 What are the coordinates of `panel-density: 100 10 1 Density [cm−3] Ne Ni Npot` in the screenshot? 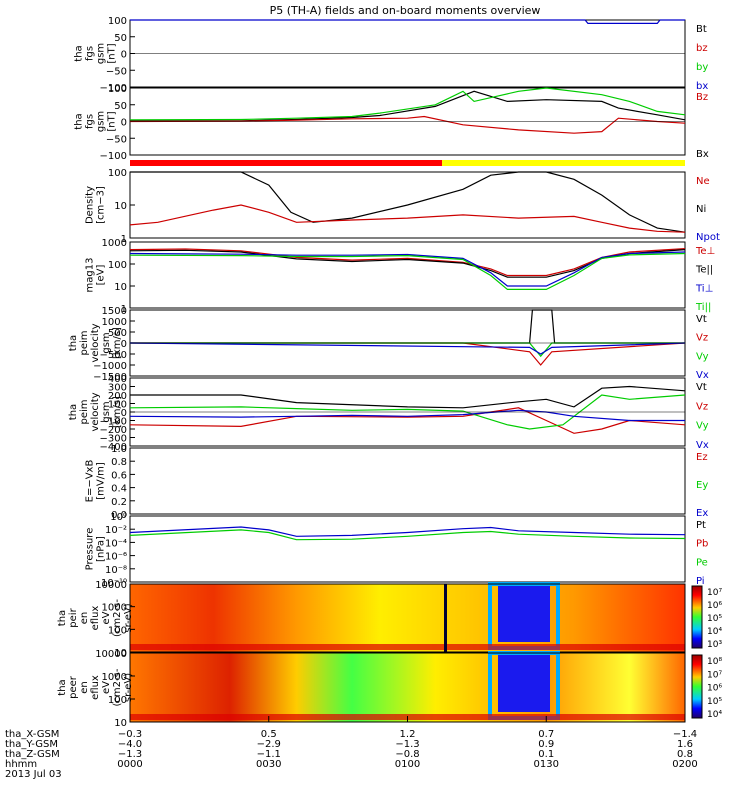 It's located at (402, 206).